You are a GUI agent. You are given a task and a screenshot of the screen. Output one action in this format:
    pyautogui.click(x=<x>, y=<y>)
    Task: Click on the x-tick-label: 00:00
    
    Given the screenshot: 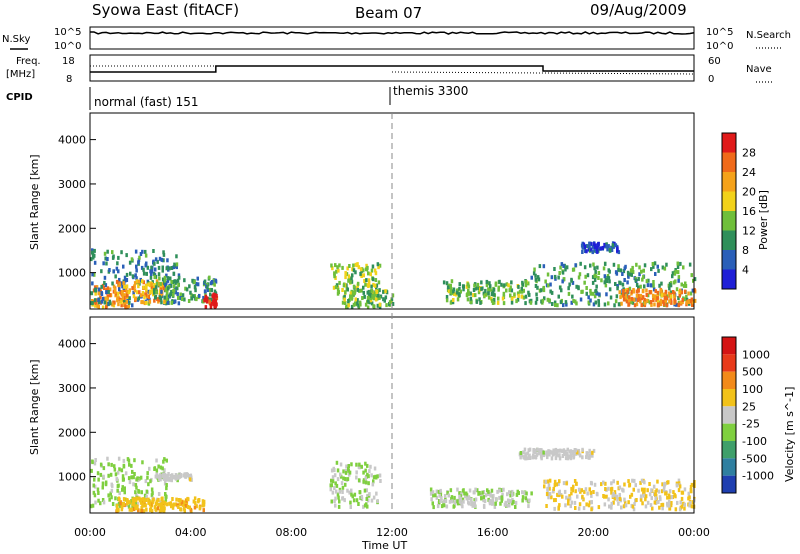 What is the action you would take?
    pyautogui.click(x=90, y=532)
    